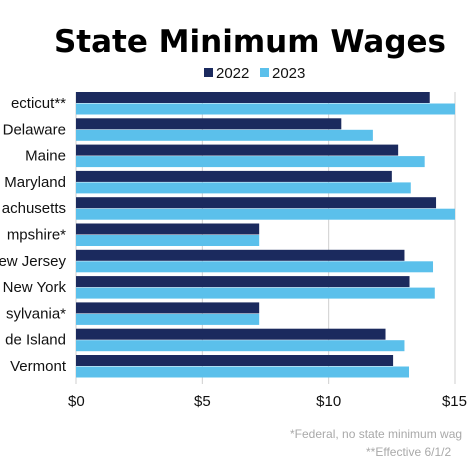 This screenshot has height=474, width=474. I want to click on category-label: mpshire*, so click(36, 235).